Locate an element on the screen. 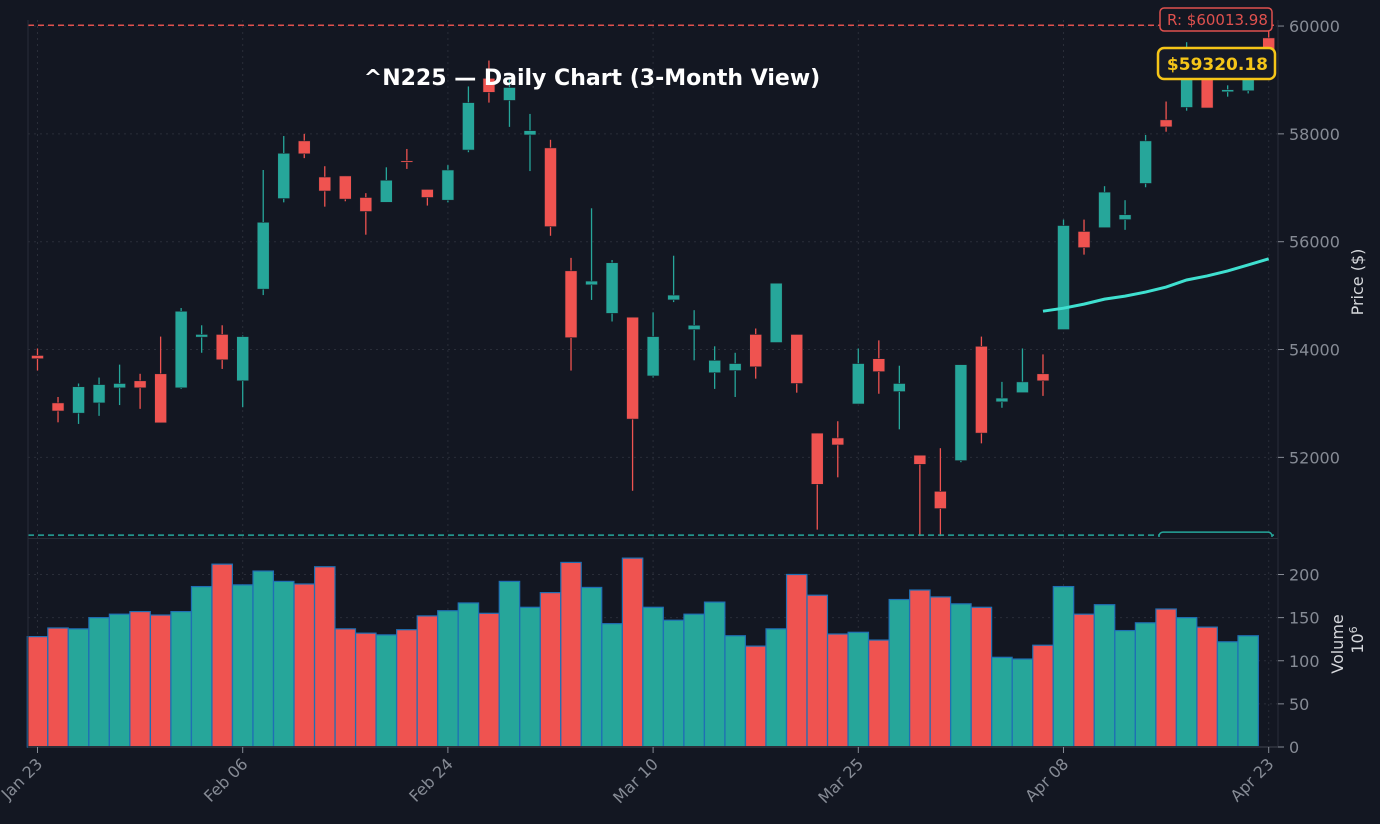  current-price-box is located at coordinates (1216, 63).